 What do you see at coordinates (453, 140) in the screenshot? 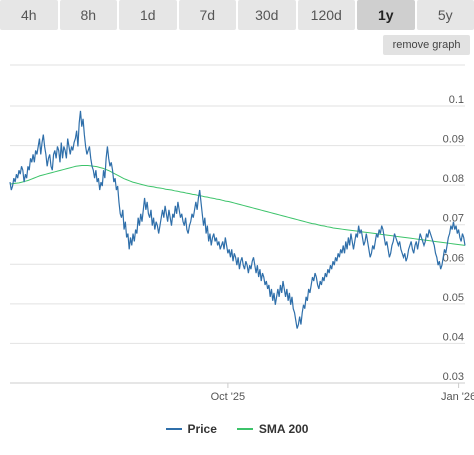
I see `y-tick-label: 0.09` at bounding box center [453, 140].